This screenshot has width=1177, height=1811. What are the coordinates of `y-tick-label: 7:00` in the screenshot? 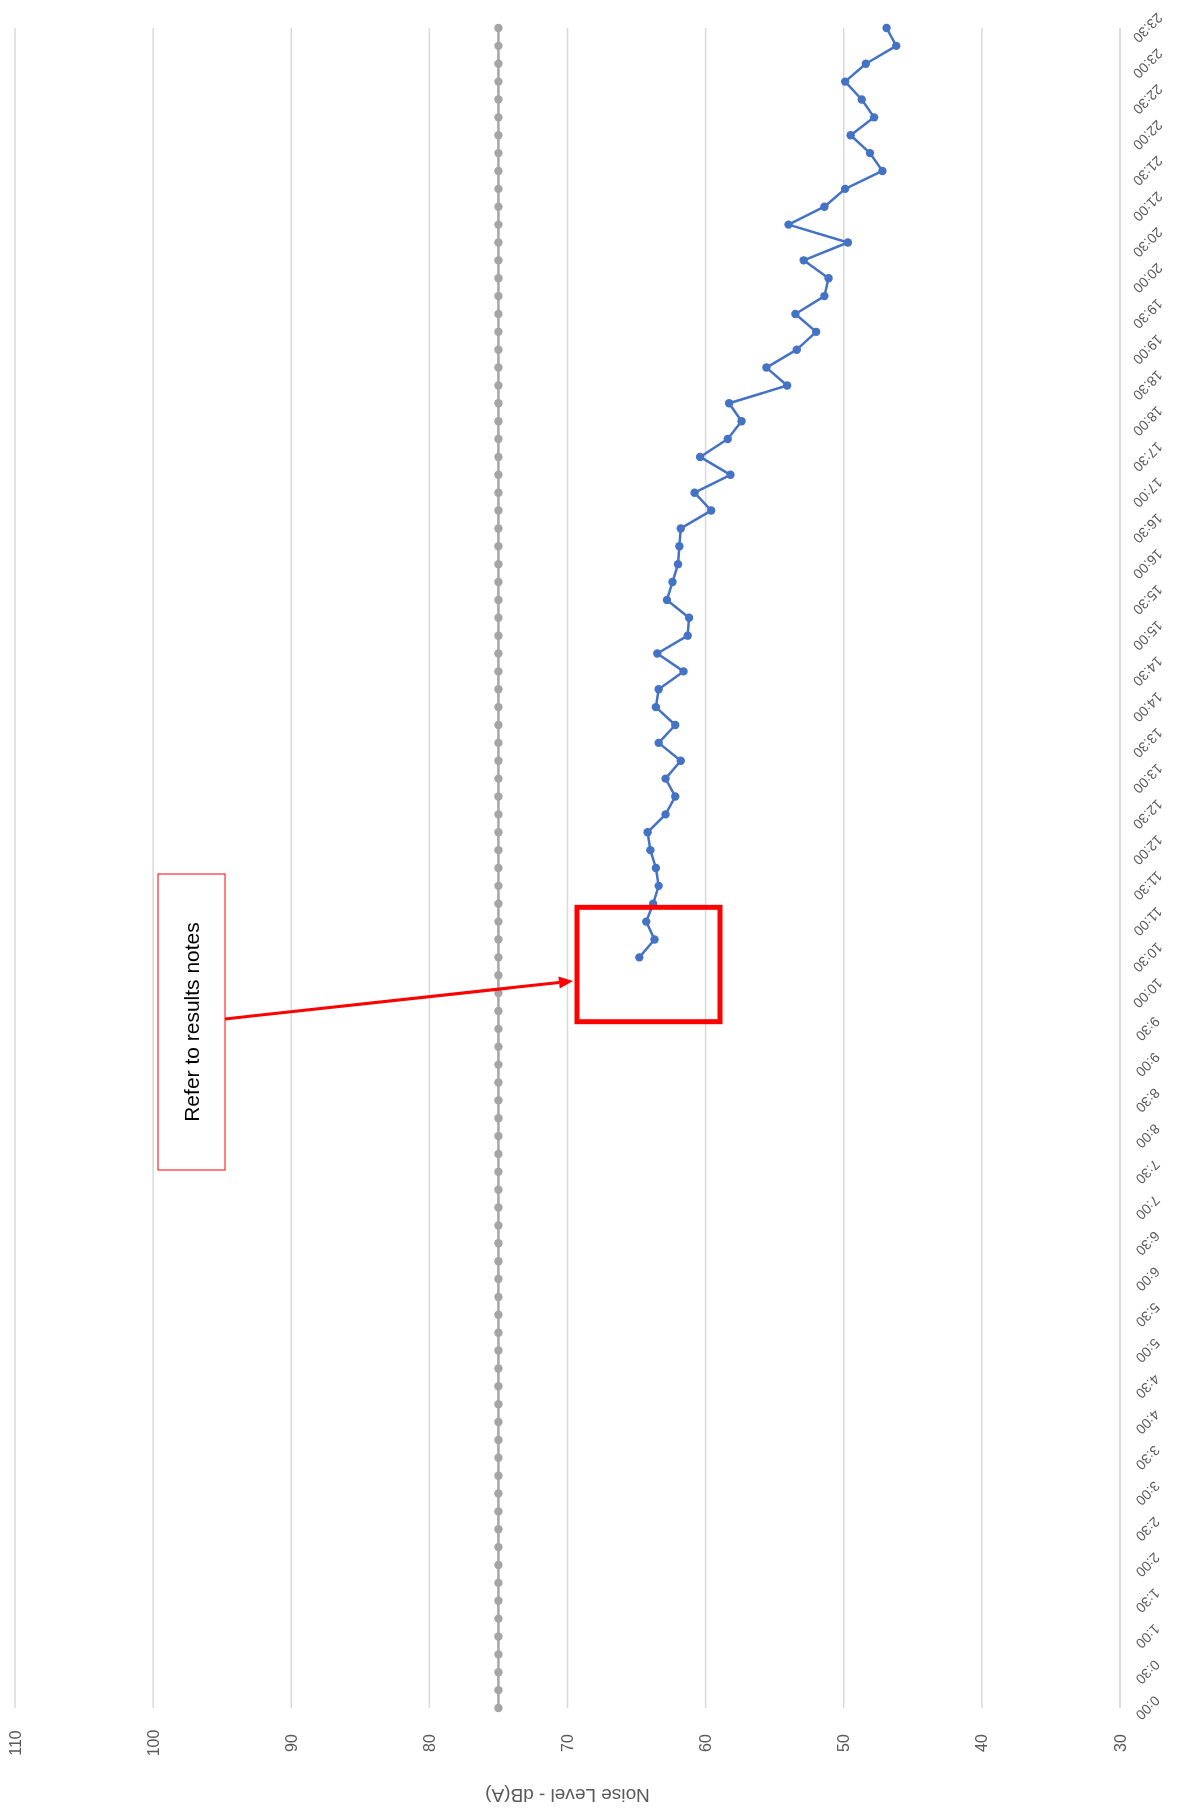 It's located at (1148, 1208).